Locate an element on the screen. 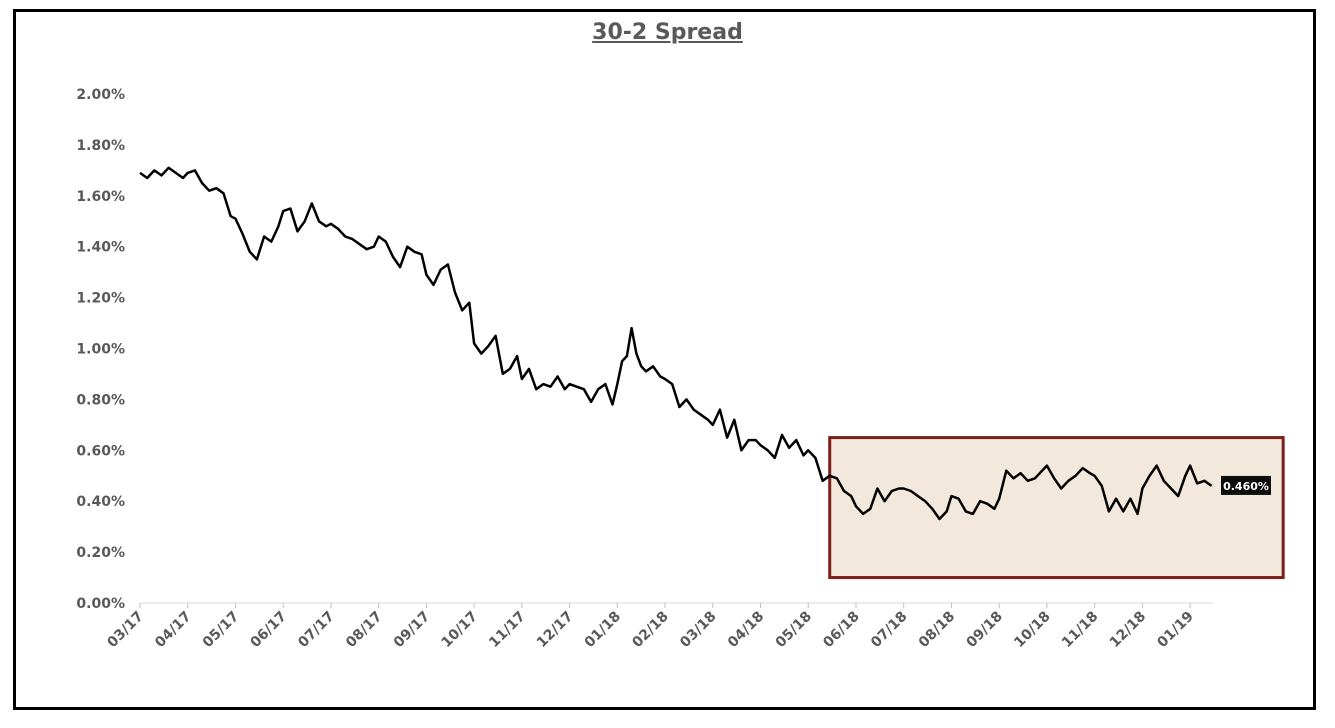 The height and width of the screenshot is (728, 1335). y-tick-label: 1.40% is located at coordinates (100, 248).